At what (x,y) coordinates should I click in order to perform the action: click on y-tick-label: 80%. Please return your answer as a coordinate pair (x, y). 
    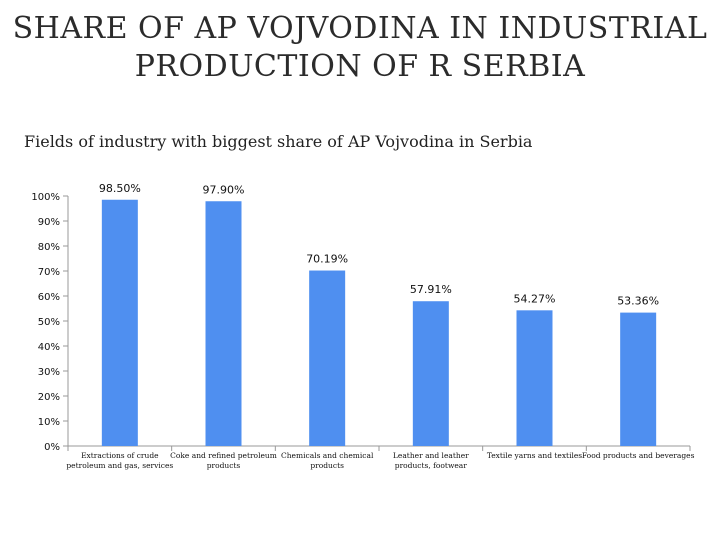
    Looking at the image, I should click on (49, 247).